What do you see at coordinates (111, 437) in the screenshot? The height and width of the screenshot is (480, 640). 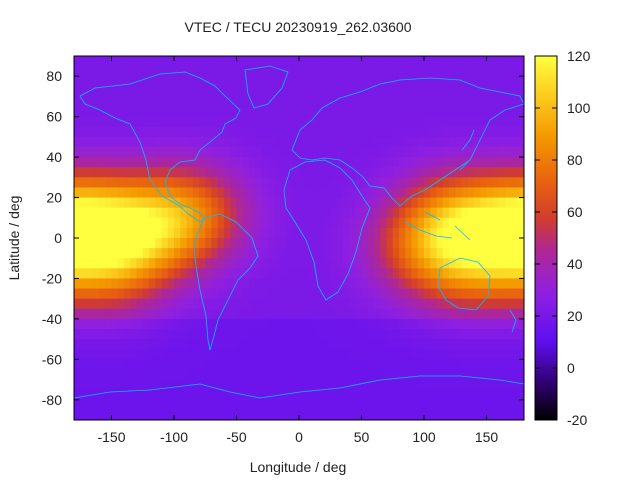 I see `x-tick-label: -150` at bounding box center [111, 437].